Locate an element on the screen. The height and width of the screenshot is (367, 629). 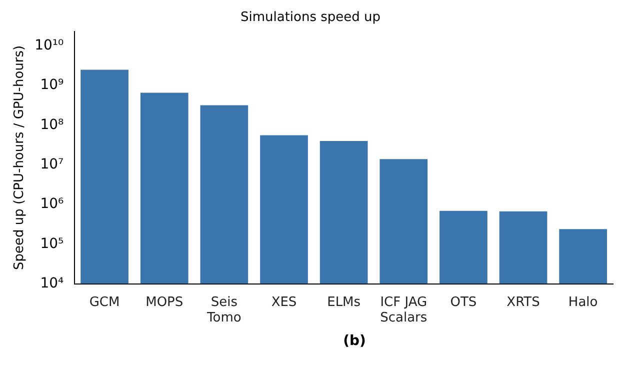
x-tick-label: ICF JAG Scalars is located at coordinates (404, 310).